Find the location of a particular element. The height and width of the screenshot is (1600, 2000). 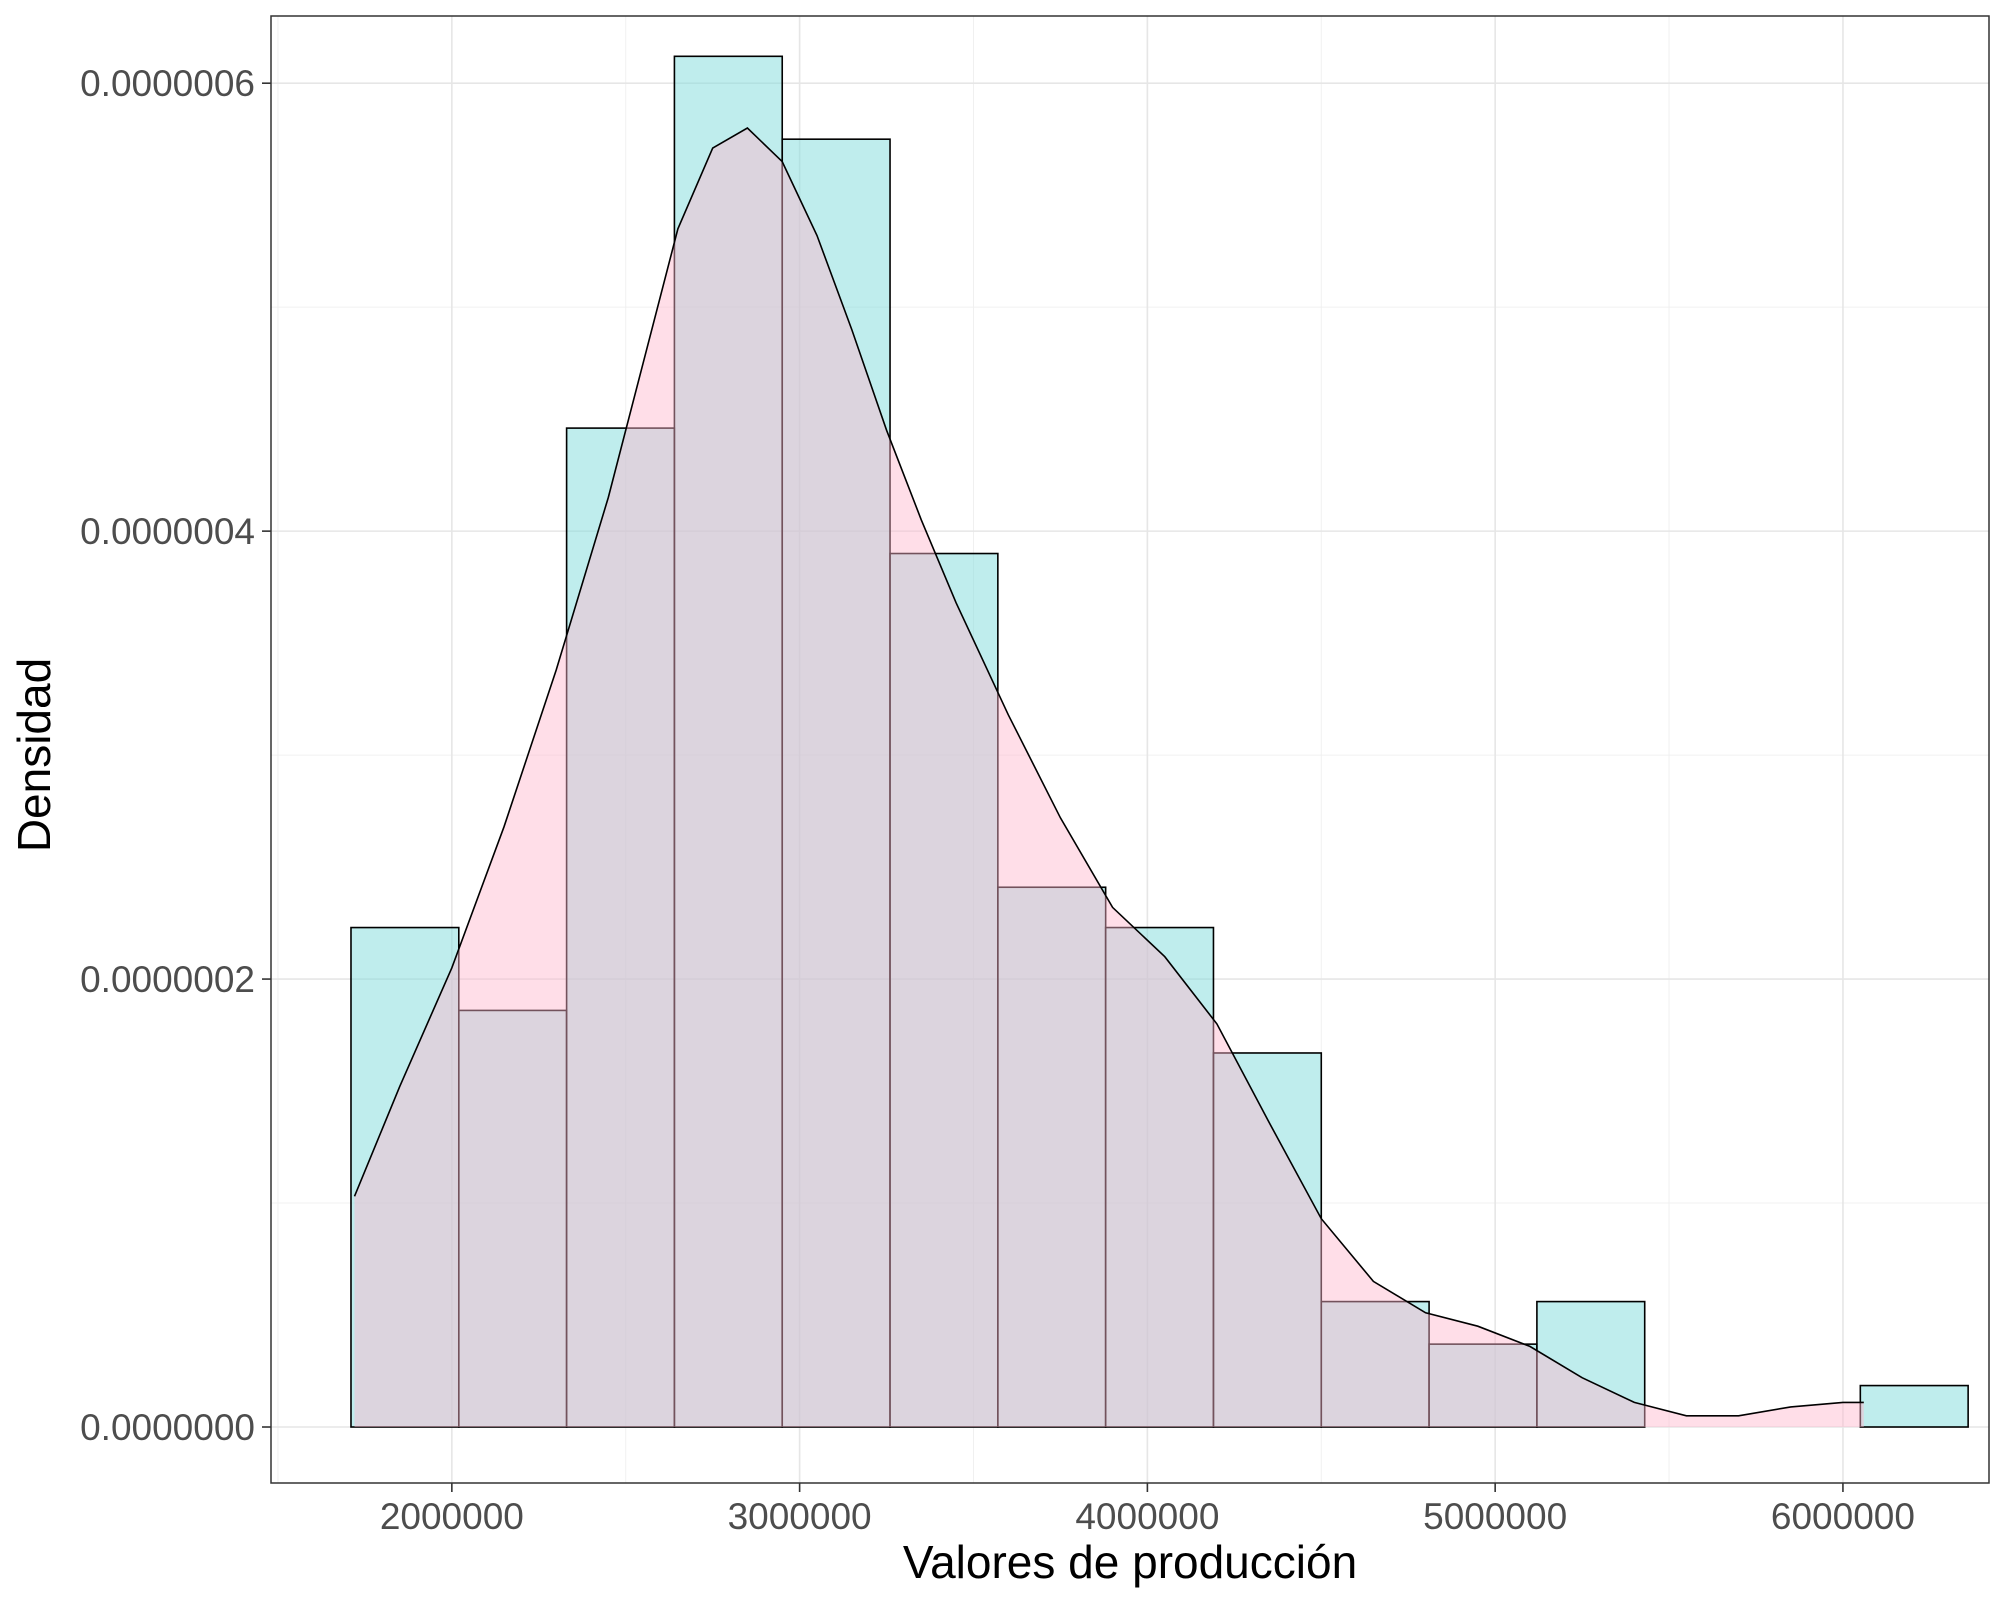

x-tick-label: 5000000 is located at coordinates (1495, 1516).